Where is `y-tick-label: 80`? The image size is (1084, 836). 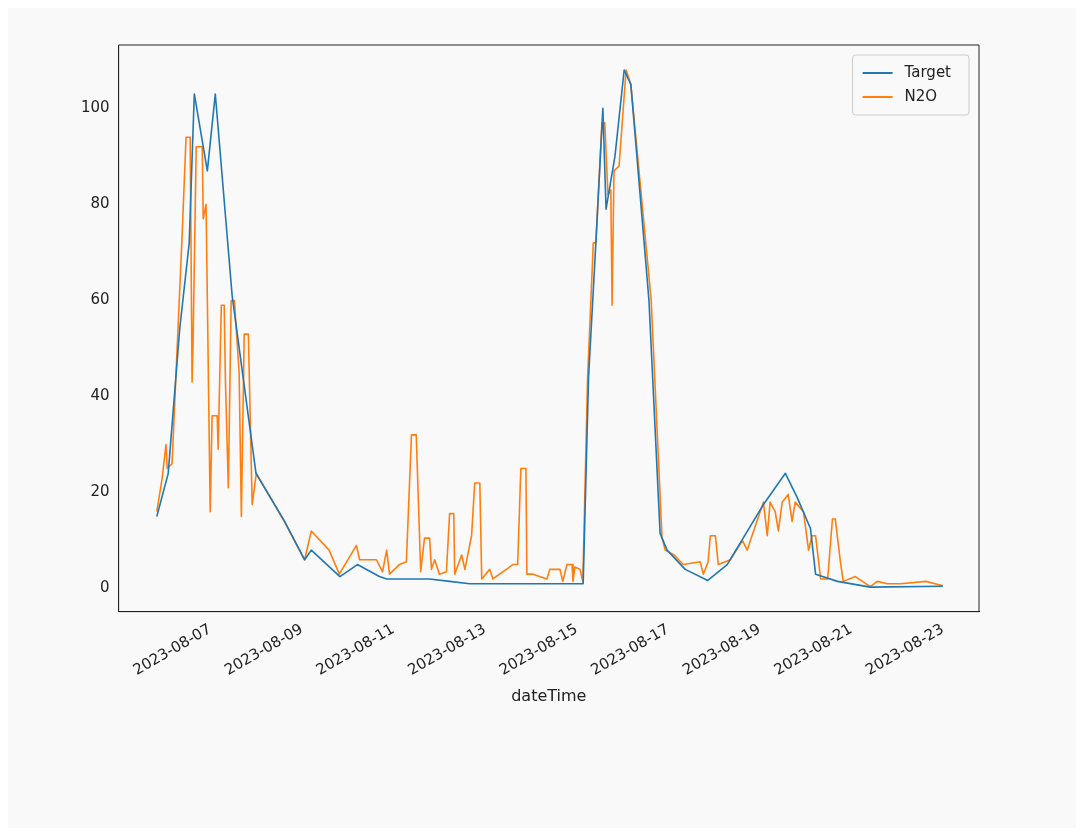 y-tick-label: 80 is located at coordinates (100, 203).